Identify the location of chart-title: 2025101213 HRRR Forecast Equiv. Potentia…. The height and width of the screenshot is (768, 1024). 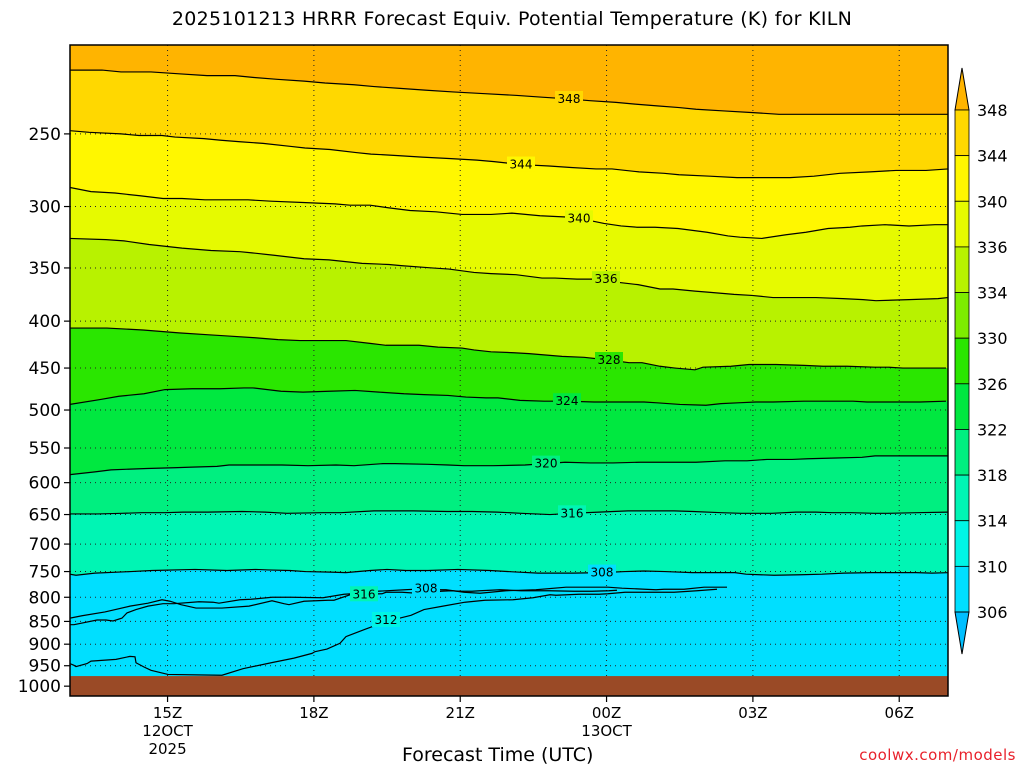
(512, 19).